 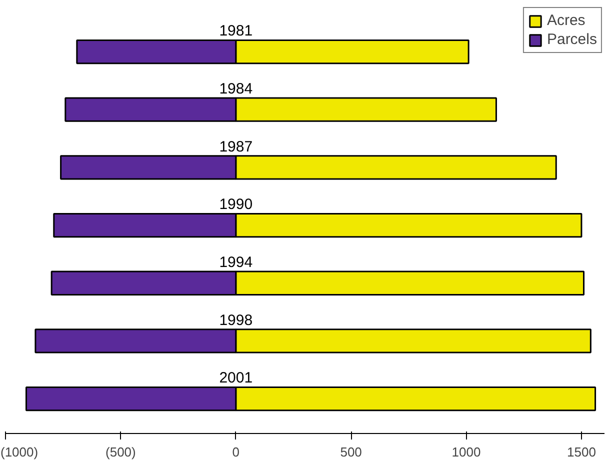 I want to click on x-tick-label: (500), so click(x=121, y=452).